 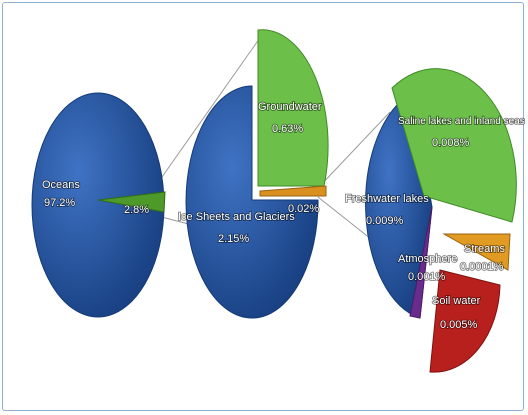 What do you see at coordinates (427, 259) in the screenshot?
I see `pie3-atmosphere-label: Atmosphere` at bounding box center [427, 259].